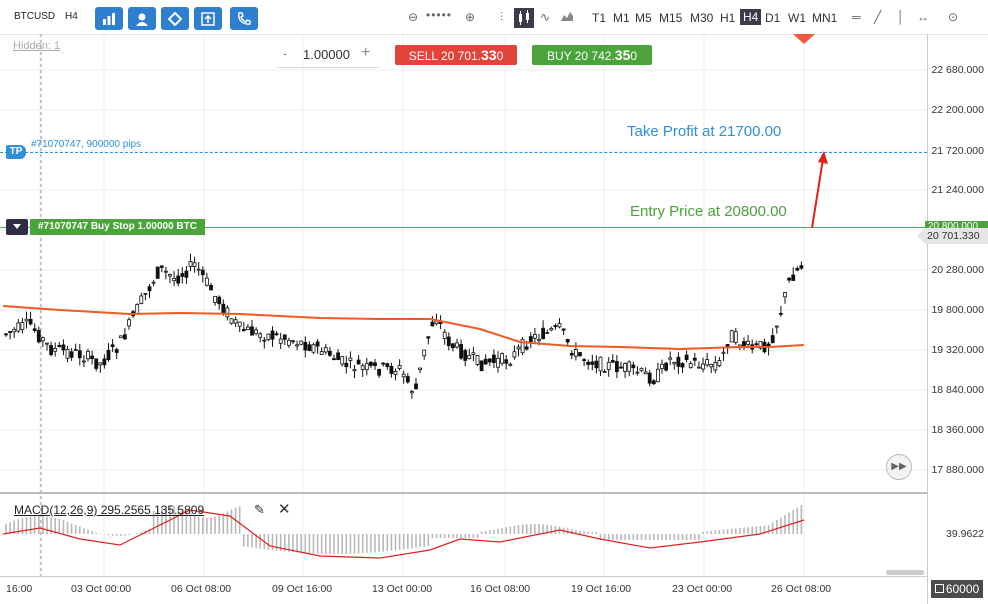 This screenshot has width=988, height=604. What do you see at coordinates (463, 493) in the screenshot?
I see `pane-separator` at bounding box center [463, 493].